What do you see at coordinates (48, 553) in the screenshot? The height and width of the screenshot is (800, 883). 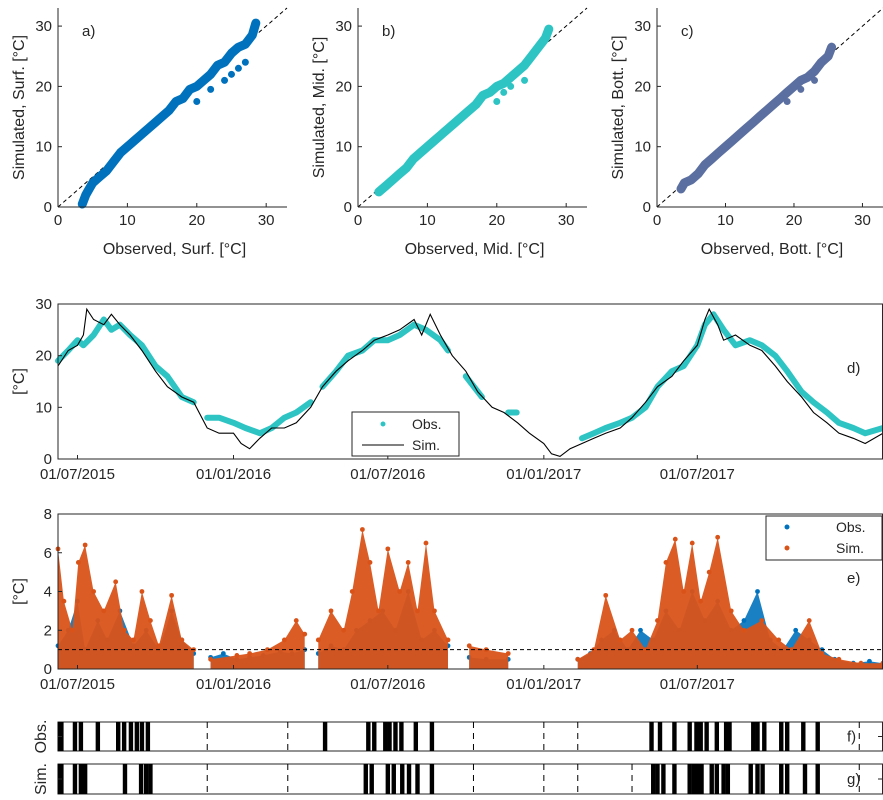 I see `y-tick-label: 6` at bounding box center [48, 553].